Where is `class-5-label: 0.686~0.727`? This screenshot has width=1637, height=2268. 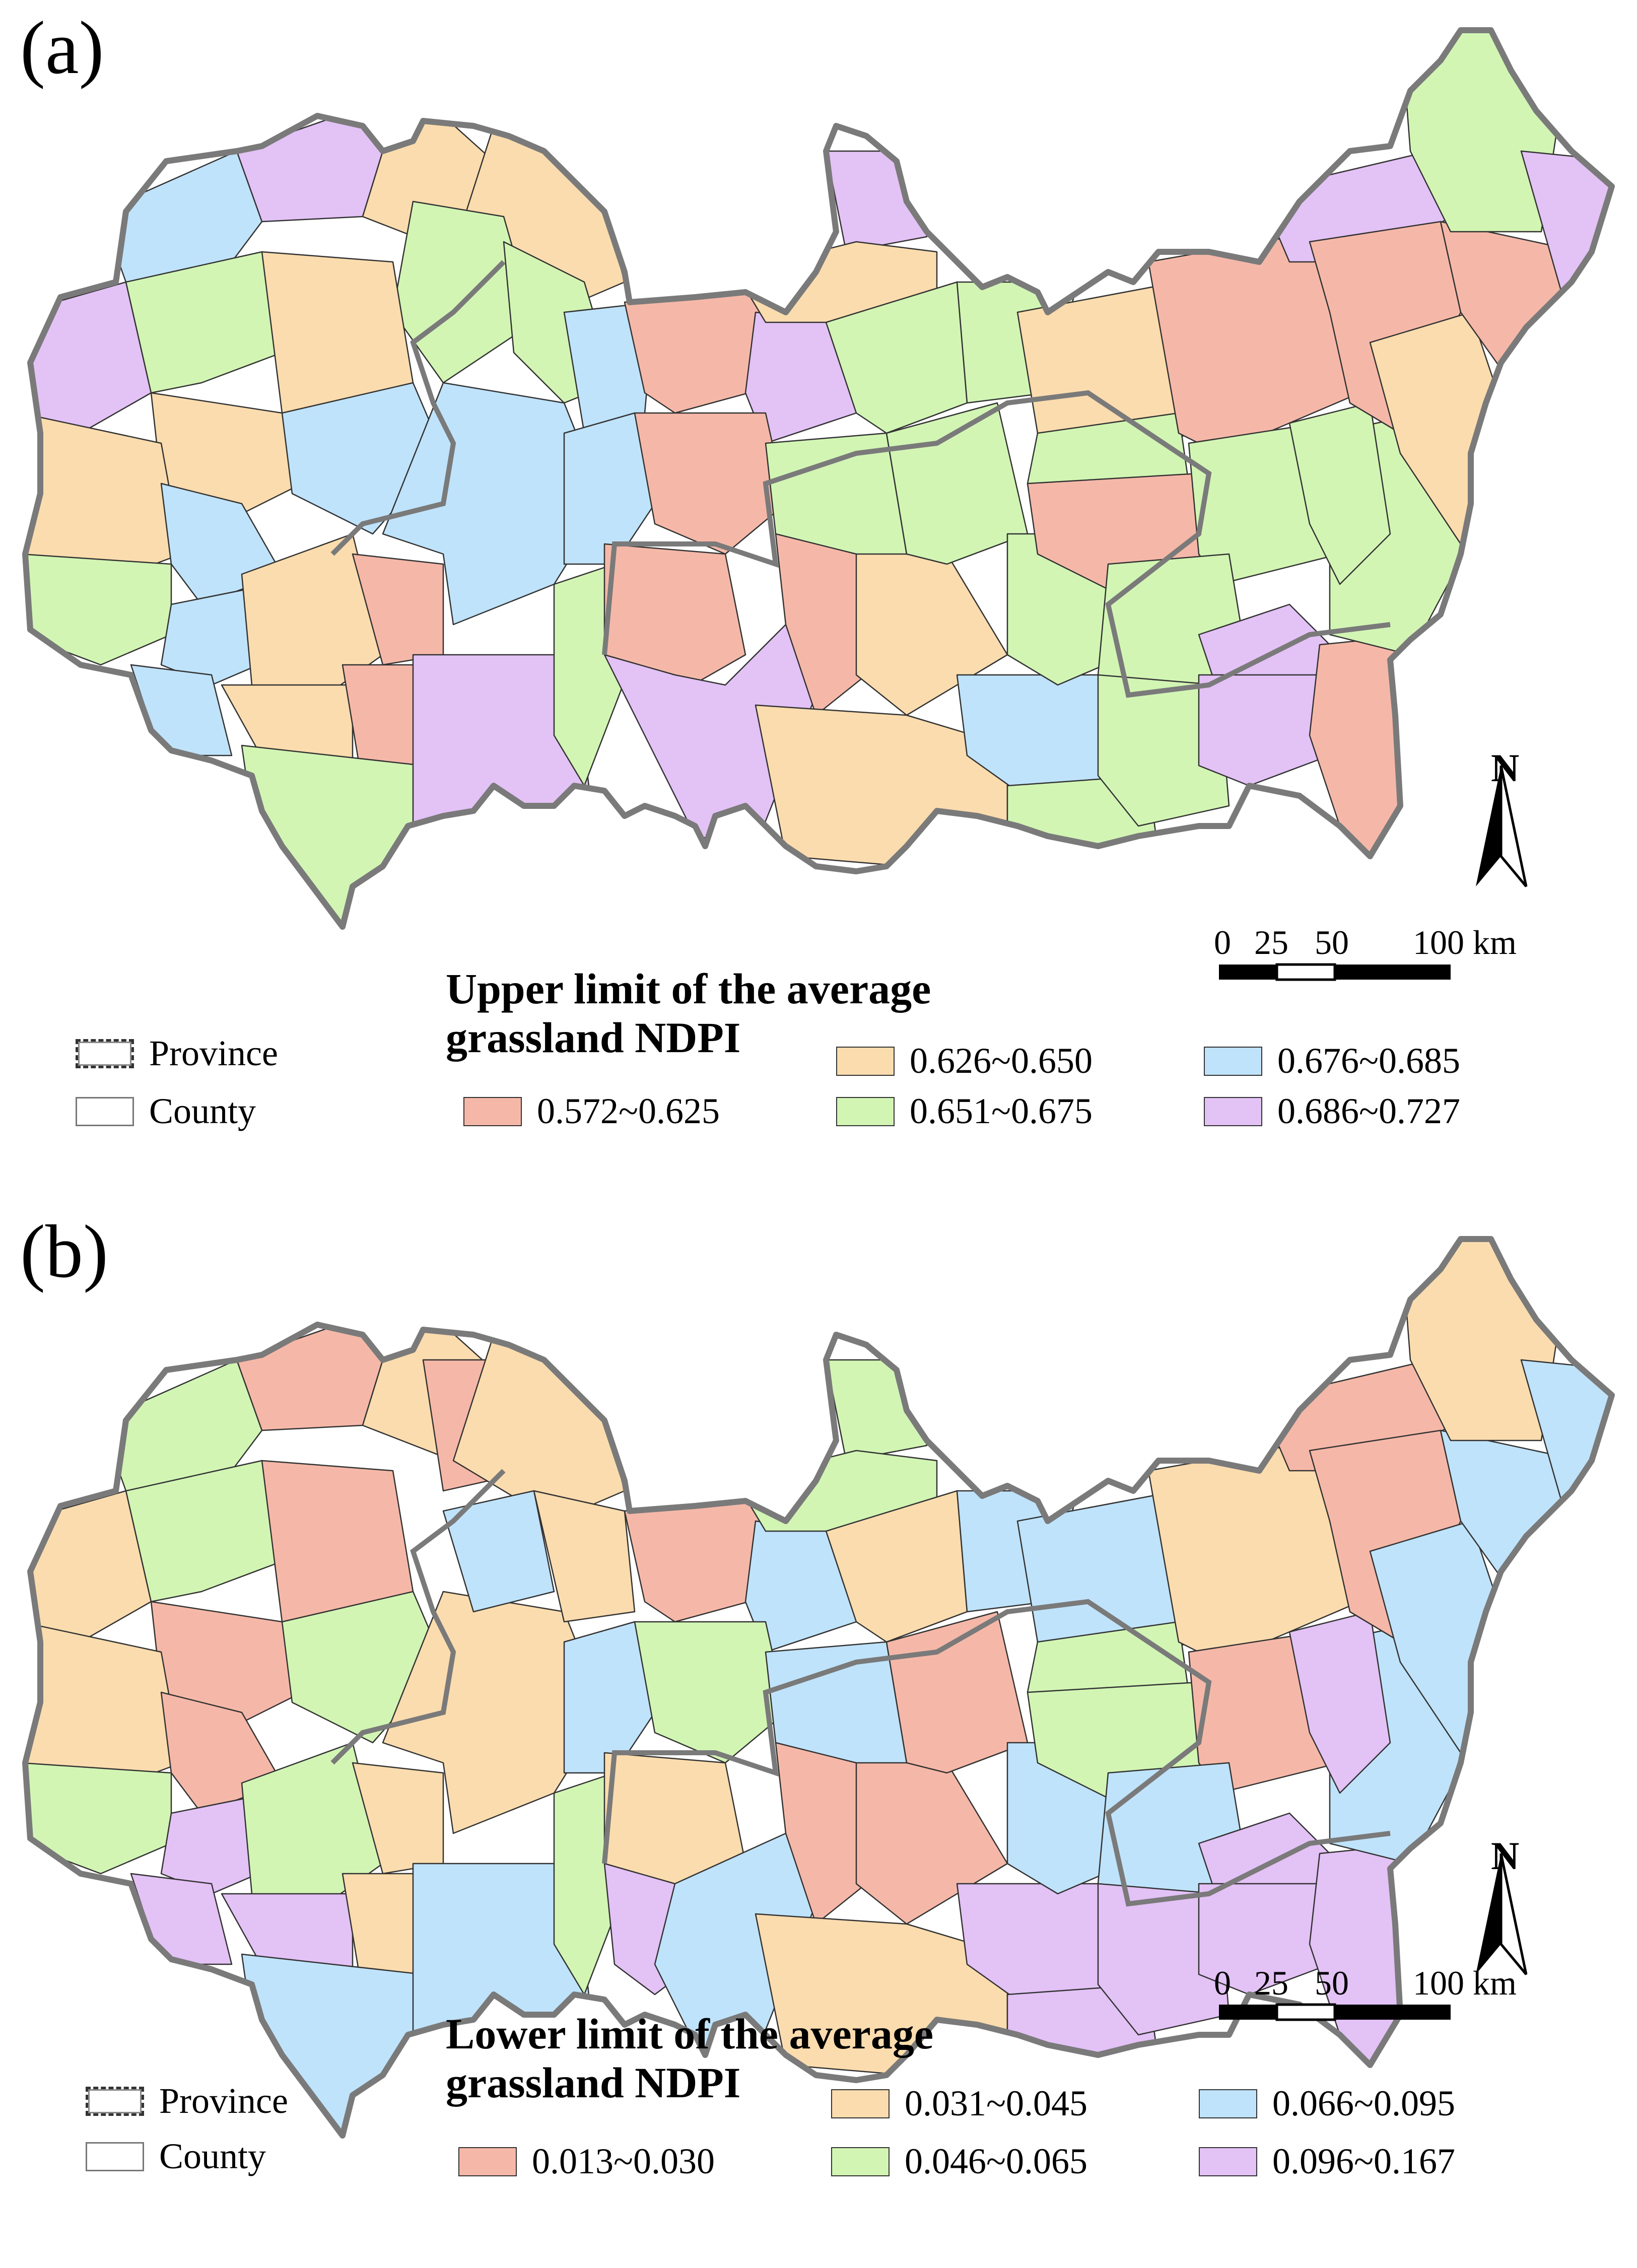
class-5-label: 0.686~0.727 is located at coordinates (1368, 1111).